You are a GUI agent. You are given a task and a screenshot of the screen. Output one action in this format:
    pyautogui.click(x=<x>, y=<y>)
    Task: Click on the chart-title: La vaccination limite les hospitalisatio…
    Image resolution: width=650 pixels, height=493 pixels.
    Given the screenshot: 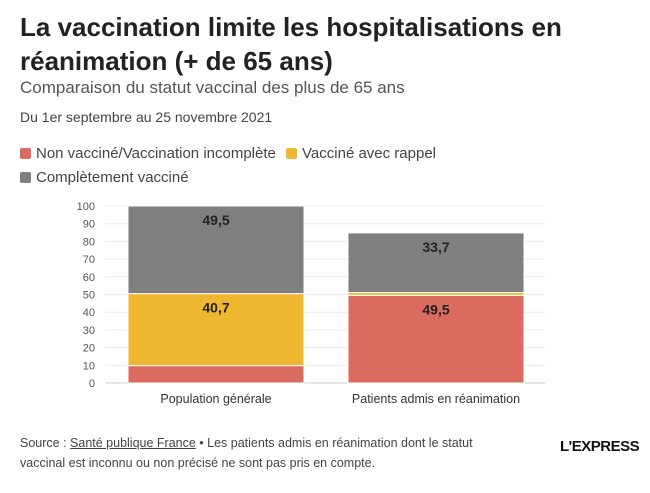 What is the action you would take?
    pyautogui.click(x=291, y=44)
    